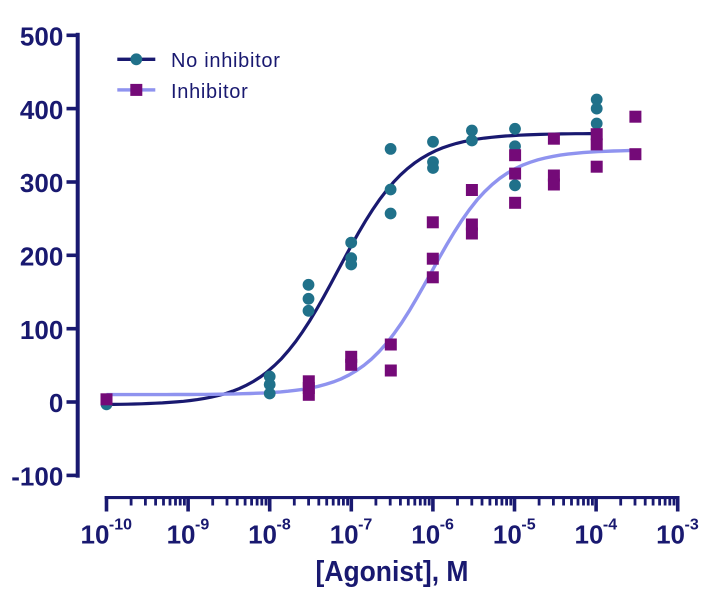  What do you see at coordinates (202, 524) in the screenshot?
I see `svg-text: -9` at bounding box center [202, 524].